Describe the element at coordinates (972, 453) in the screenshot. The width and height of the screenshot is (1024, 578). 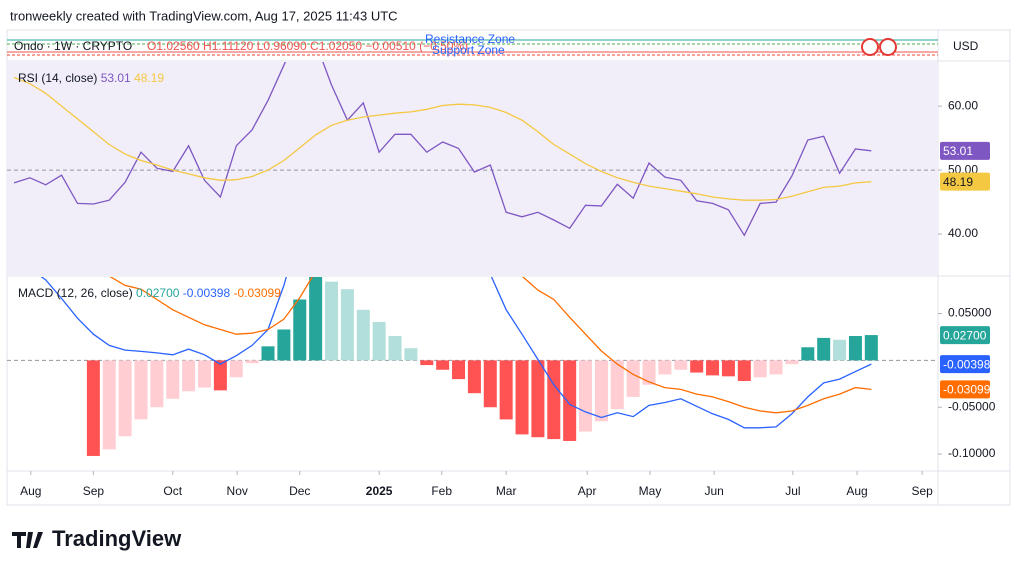
I see `y-tick-label: -0.10000` at that location.